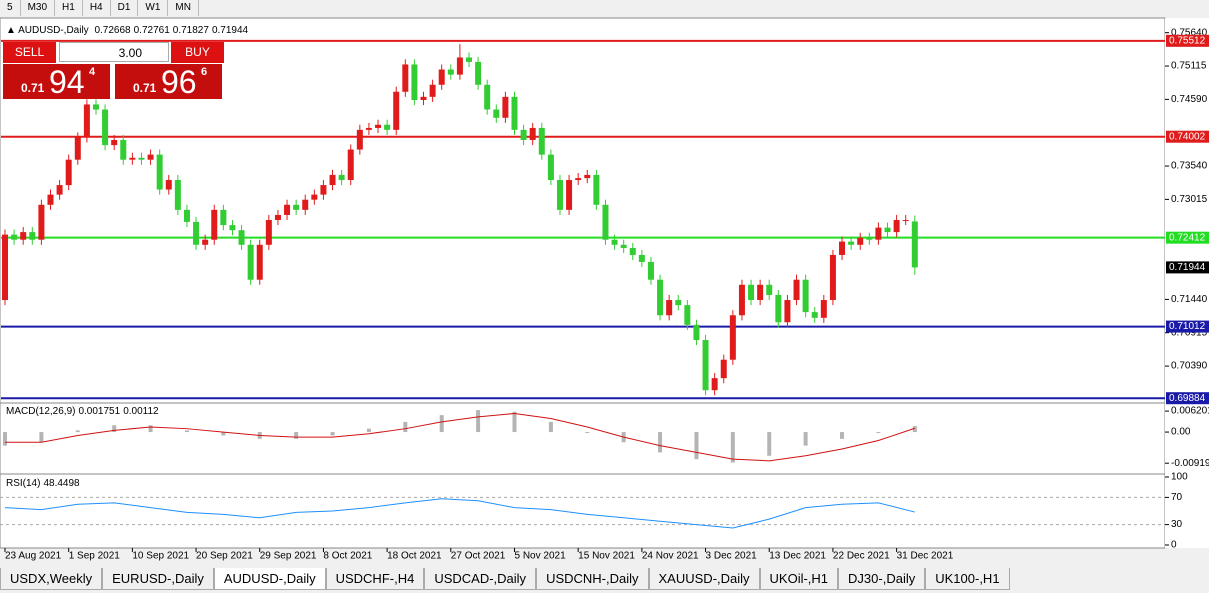 This screenshot has width=1209, height=593. I want to click on signal-line, so click(460, 437).